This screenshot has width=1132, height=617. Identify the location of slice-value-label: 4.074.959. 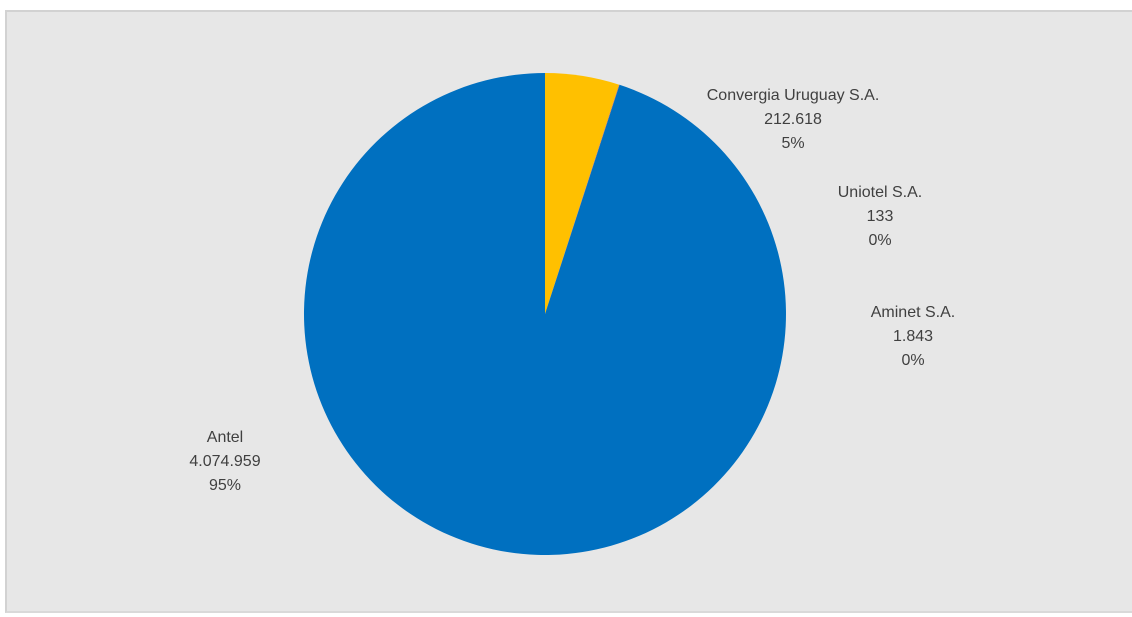
(224, 461).